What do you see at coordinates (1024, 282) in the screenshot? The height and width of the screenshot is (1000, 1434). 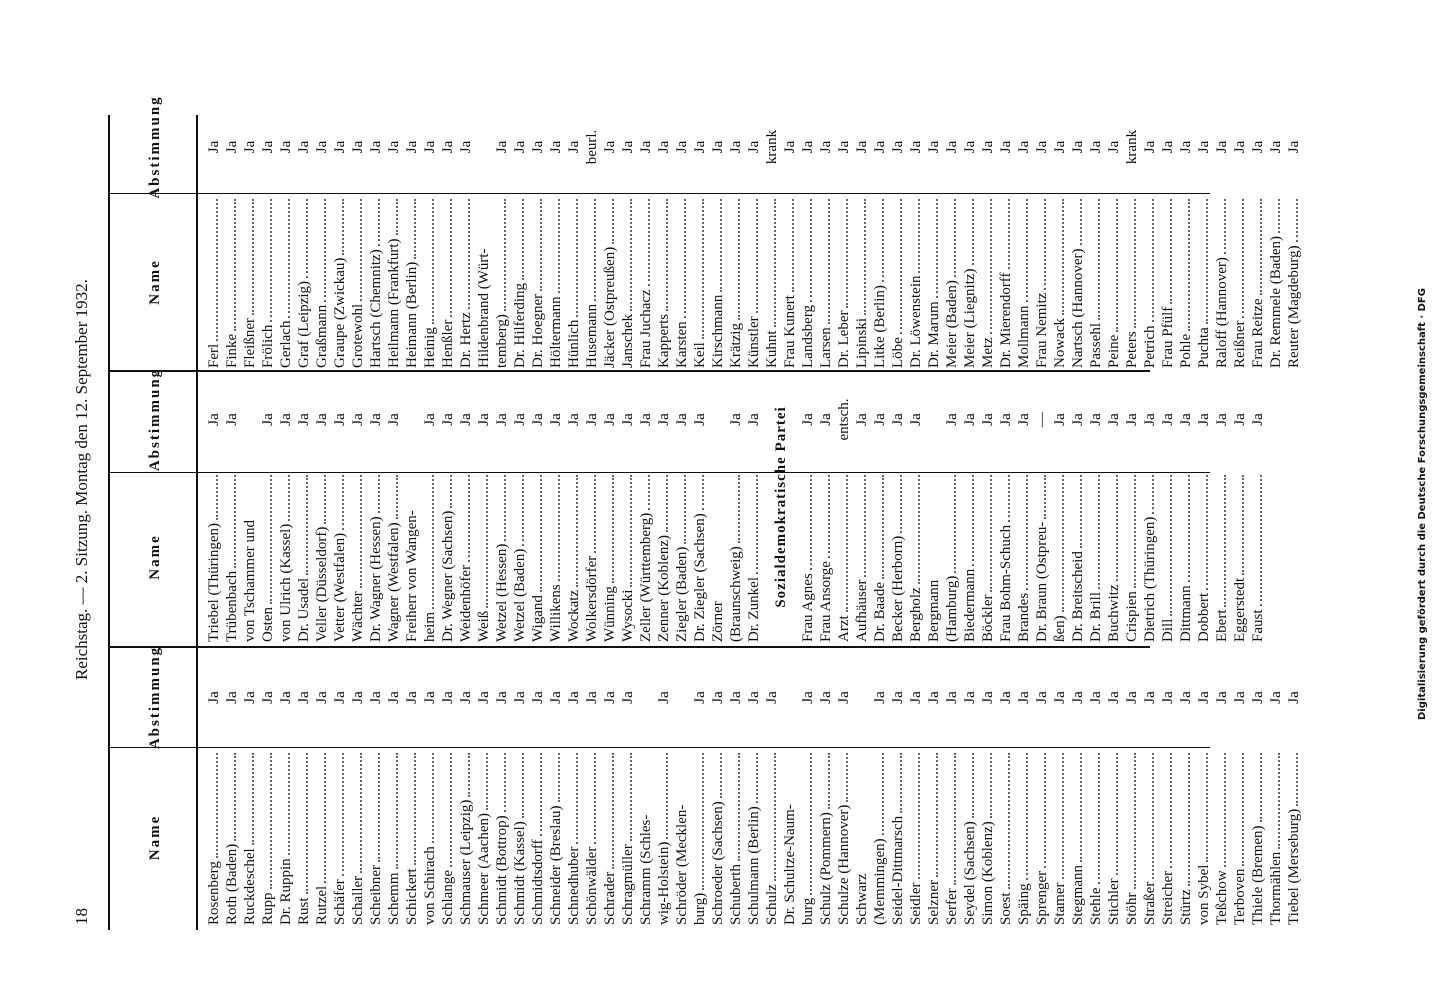 I see `name-cell: Mollmann` at bounding box center [1024, 282].